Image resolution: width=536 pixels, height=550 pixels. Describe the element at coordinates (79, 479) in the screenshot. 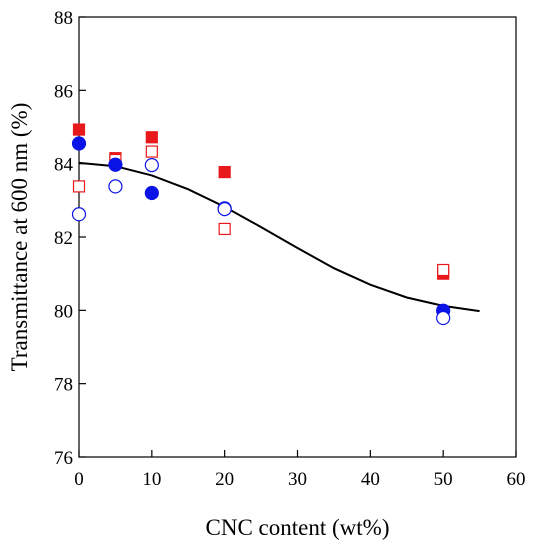

I see `x-tick-label: 0` at that location.